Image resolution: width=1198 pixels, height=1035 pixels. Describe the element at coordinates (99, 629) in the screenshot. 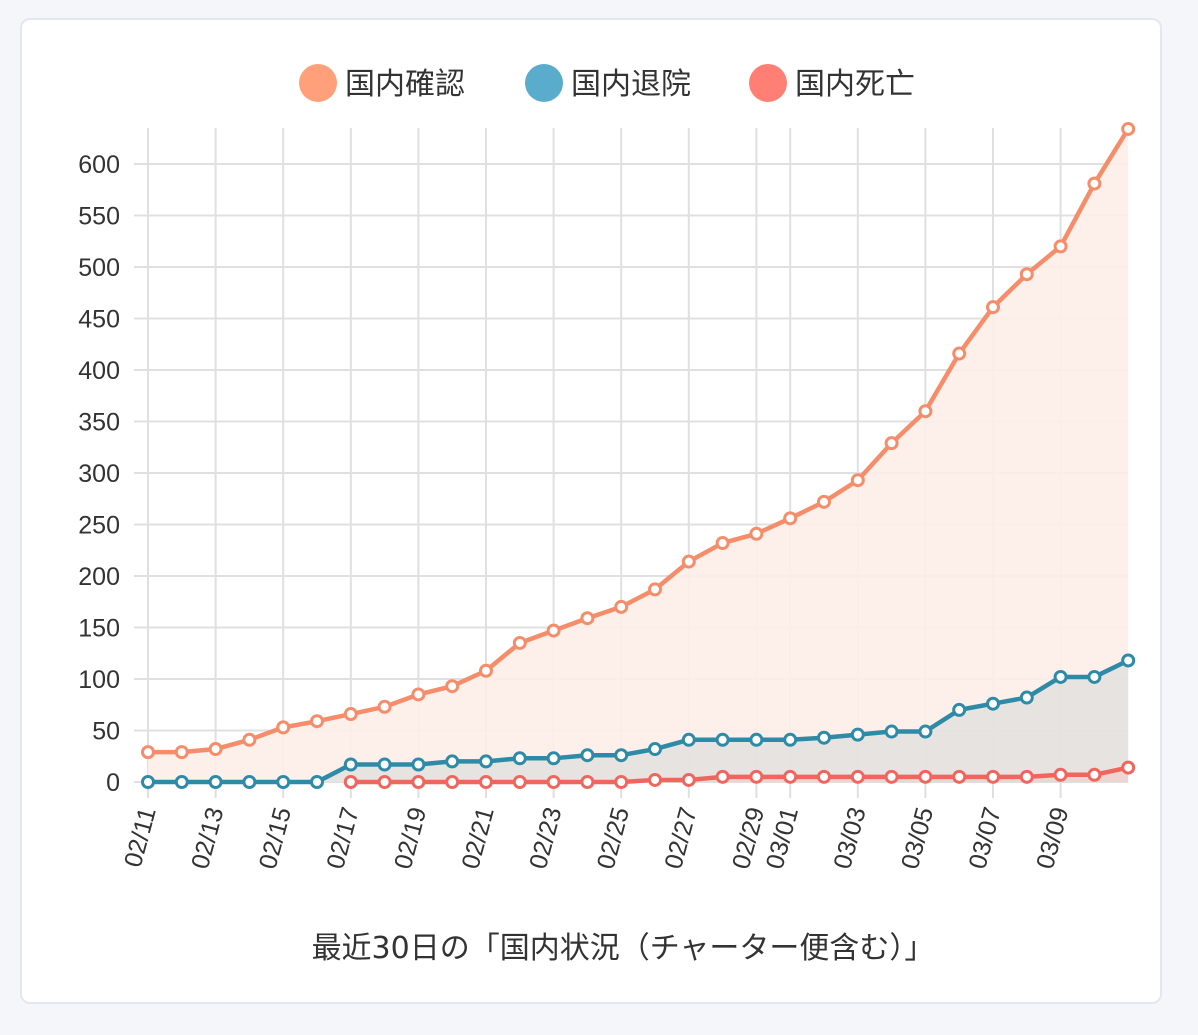

I see `y-tick-label: 150` at that location.